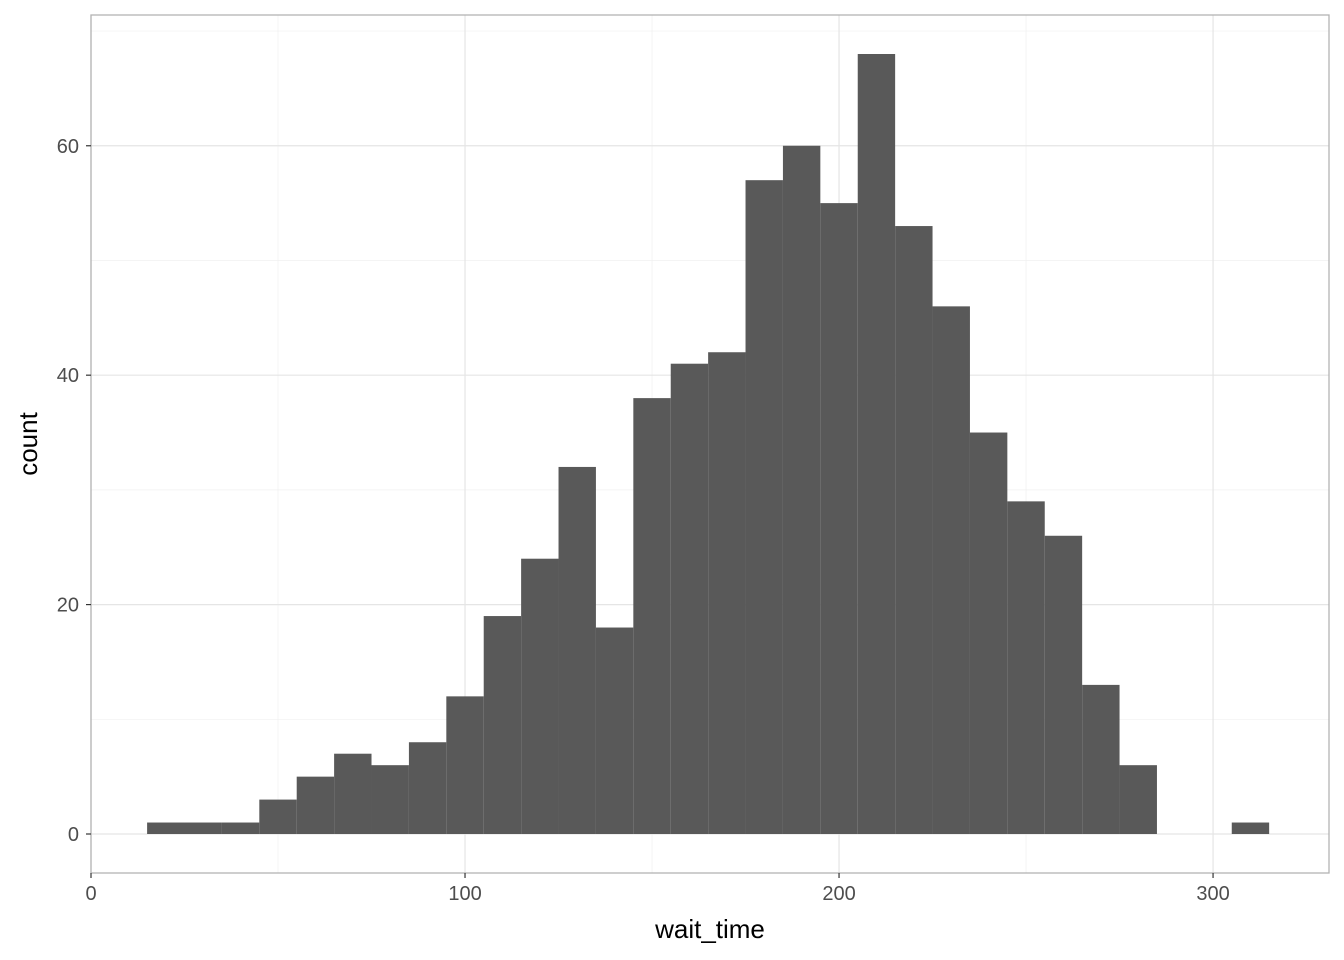 The width and height of the screenshot is (1344, 960). I want to click on x-tick-label: 0, so click(90, 894).